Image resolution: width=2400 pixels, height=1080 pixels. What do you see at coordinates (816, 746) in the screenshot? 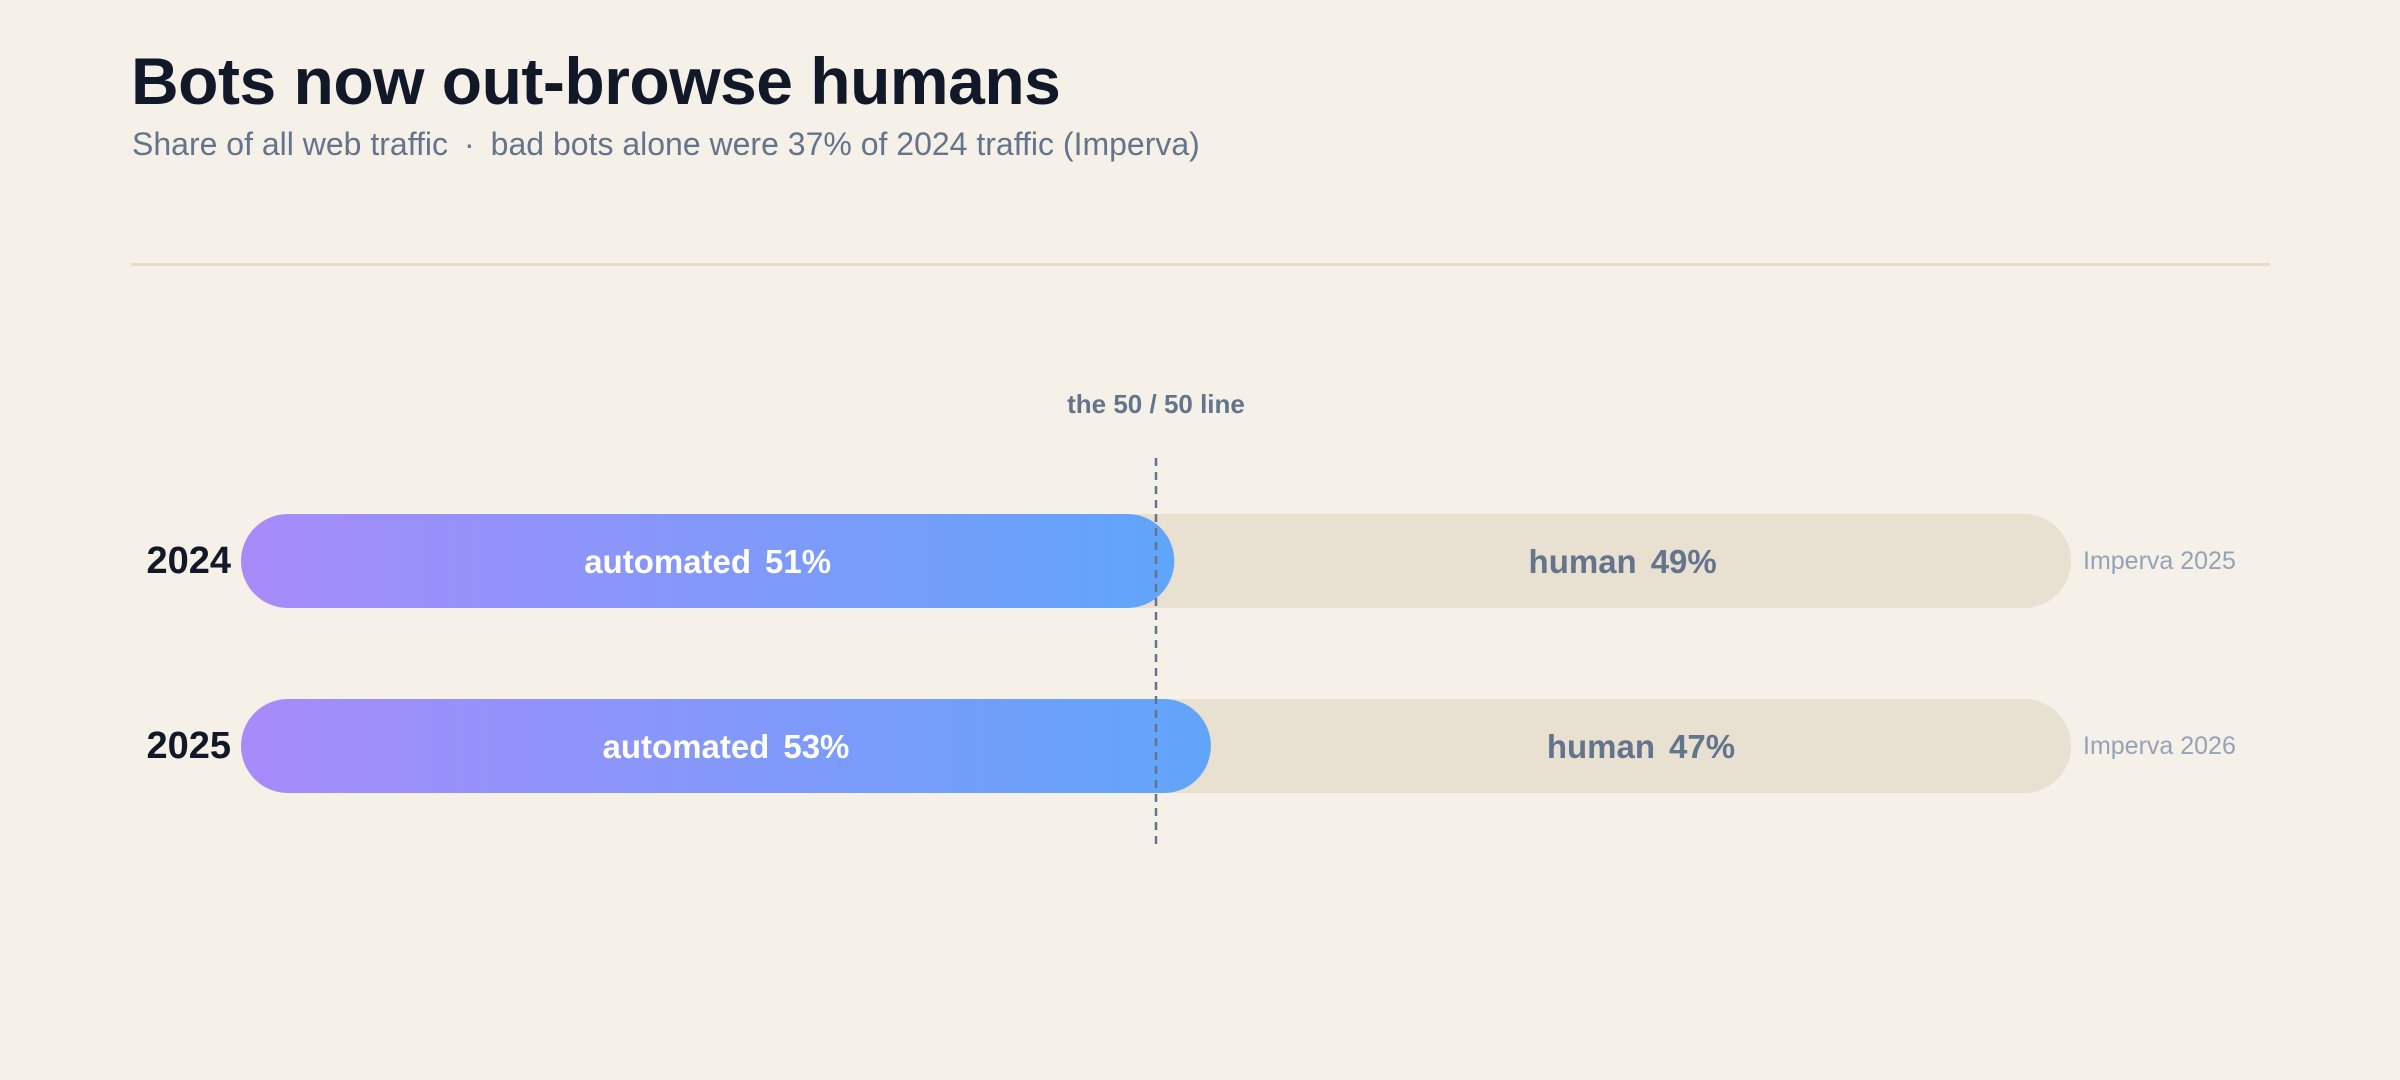
I see `automated-value-2025: 53%` at bounding box center [816, 746].